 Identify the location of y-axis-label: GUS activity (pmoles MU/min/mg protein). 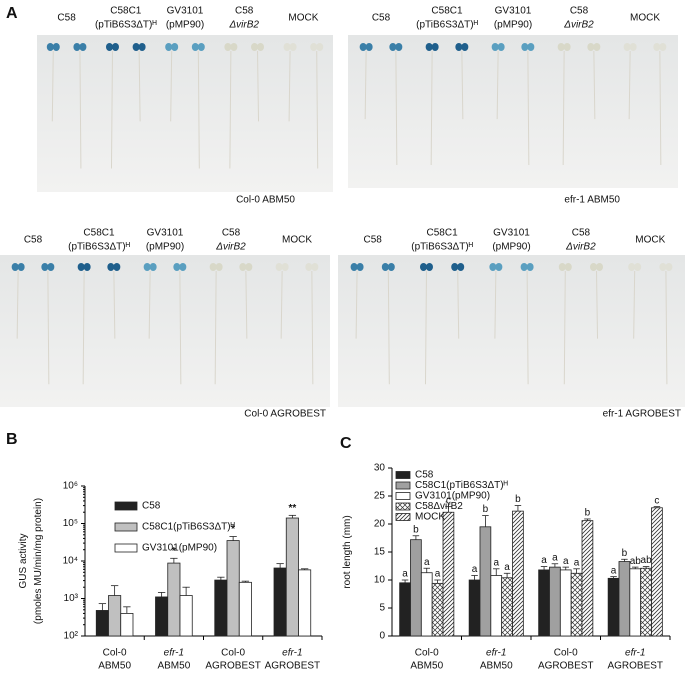
(31, 561).